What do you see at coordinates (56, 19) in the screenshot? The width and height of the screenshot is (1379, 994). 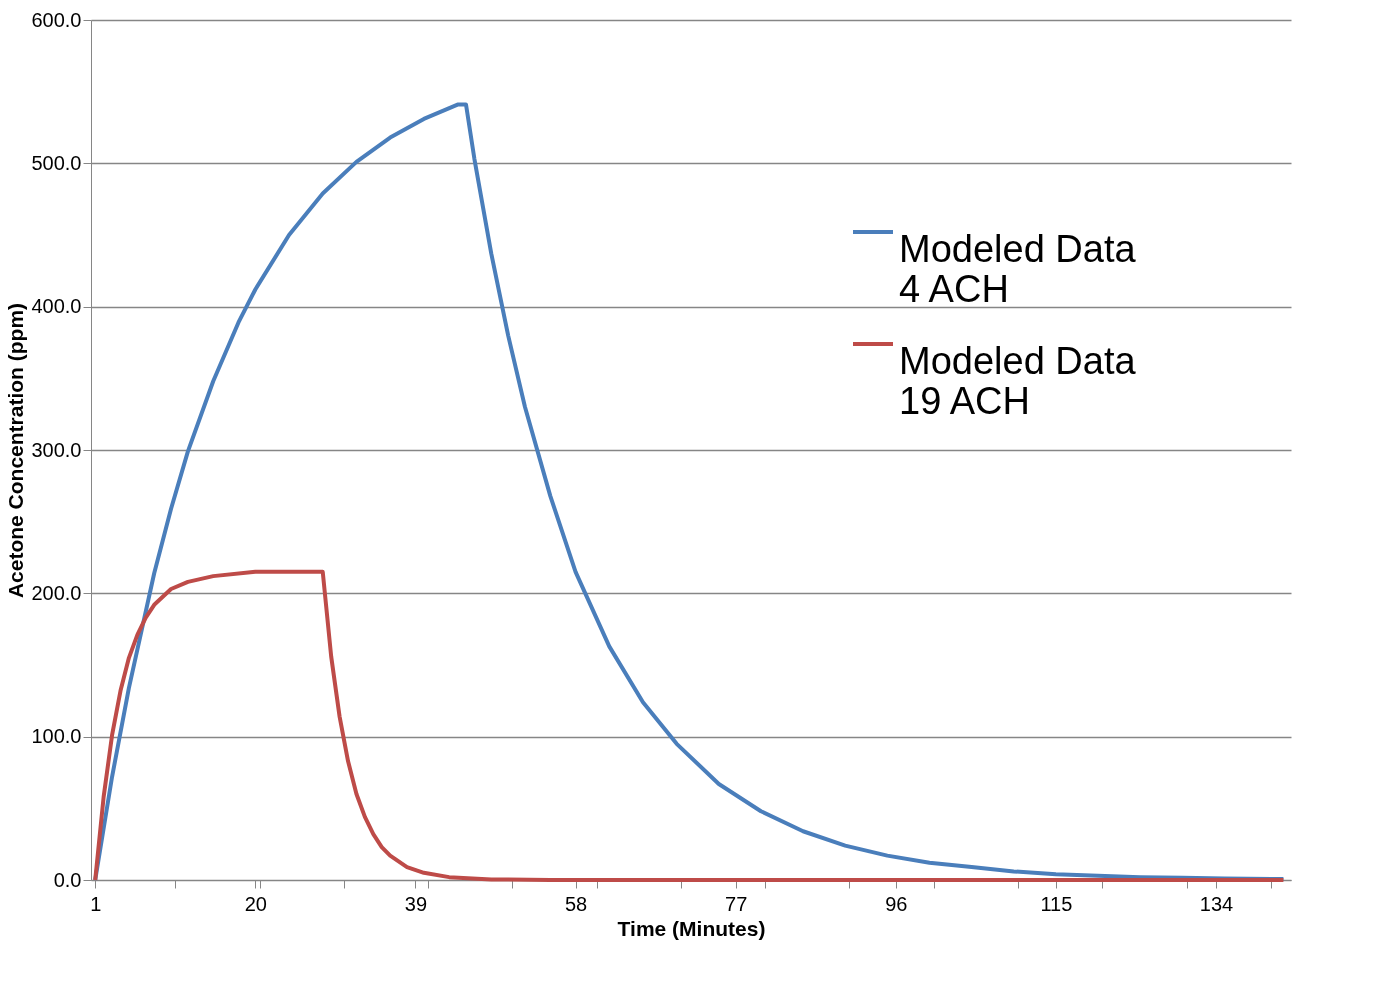 I see `y-tick-label: 600.0` at bounding box center [56, 19].